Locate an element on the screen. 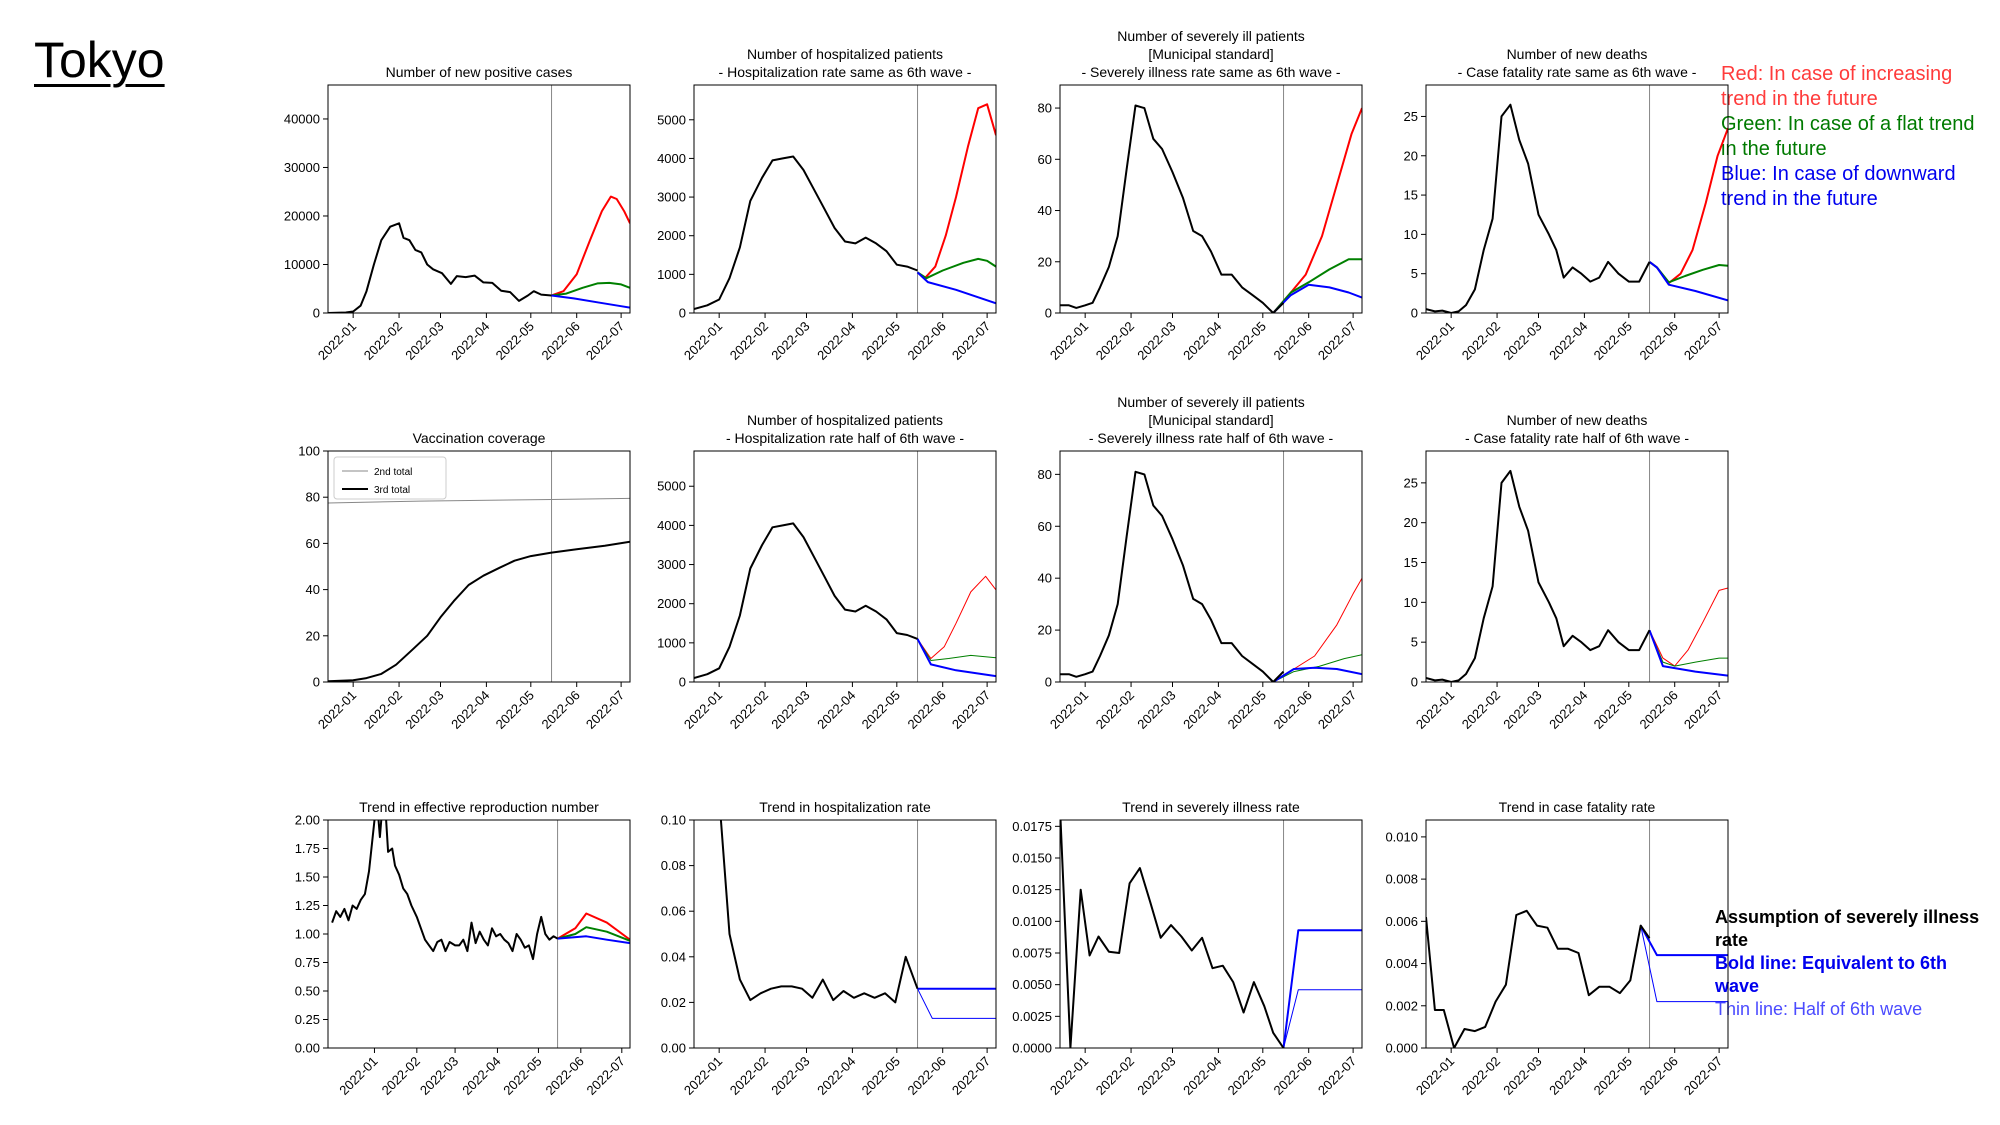 The height and width of the screenshot is (1125, 2000). y-tick-label: 3000 is located at coordinates (671, 564).